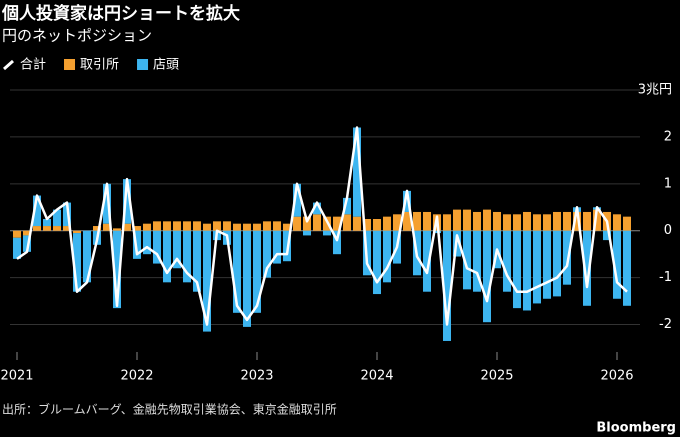 This screenshot has height=437, width=680. I want to click on y-tick-label: 1, so click(668, 183).